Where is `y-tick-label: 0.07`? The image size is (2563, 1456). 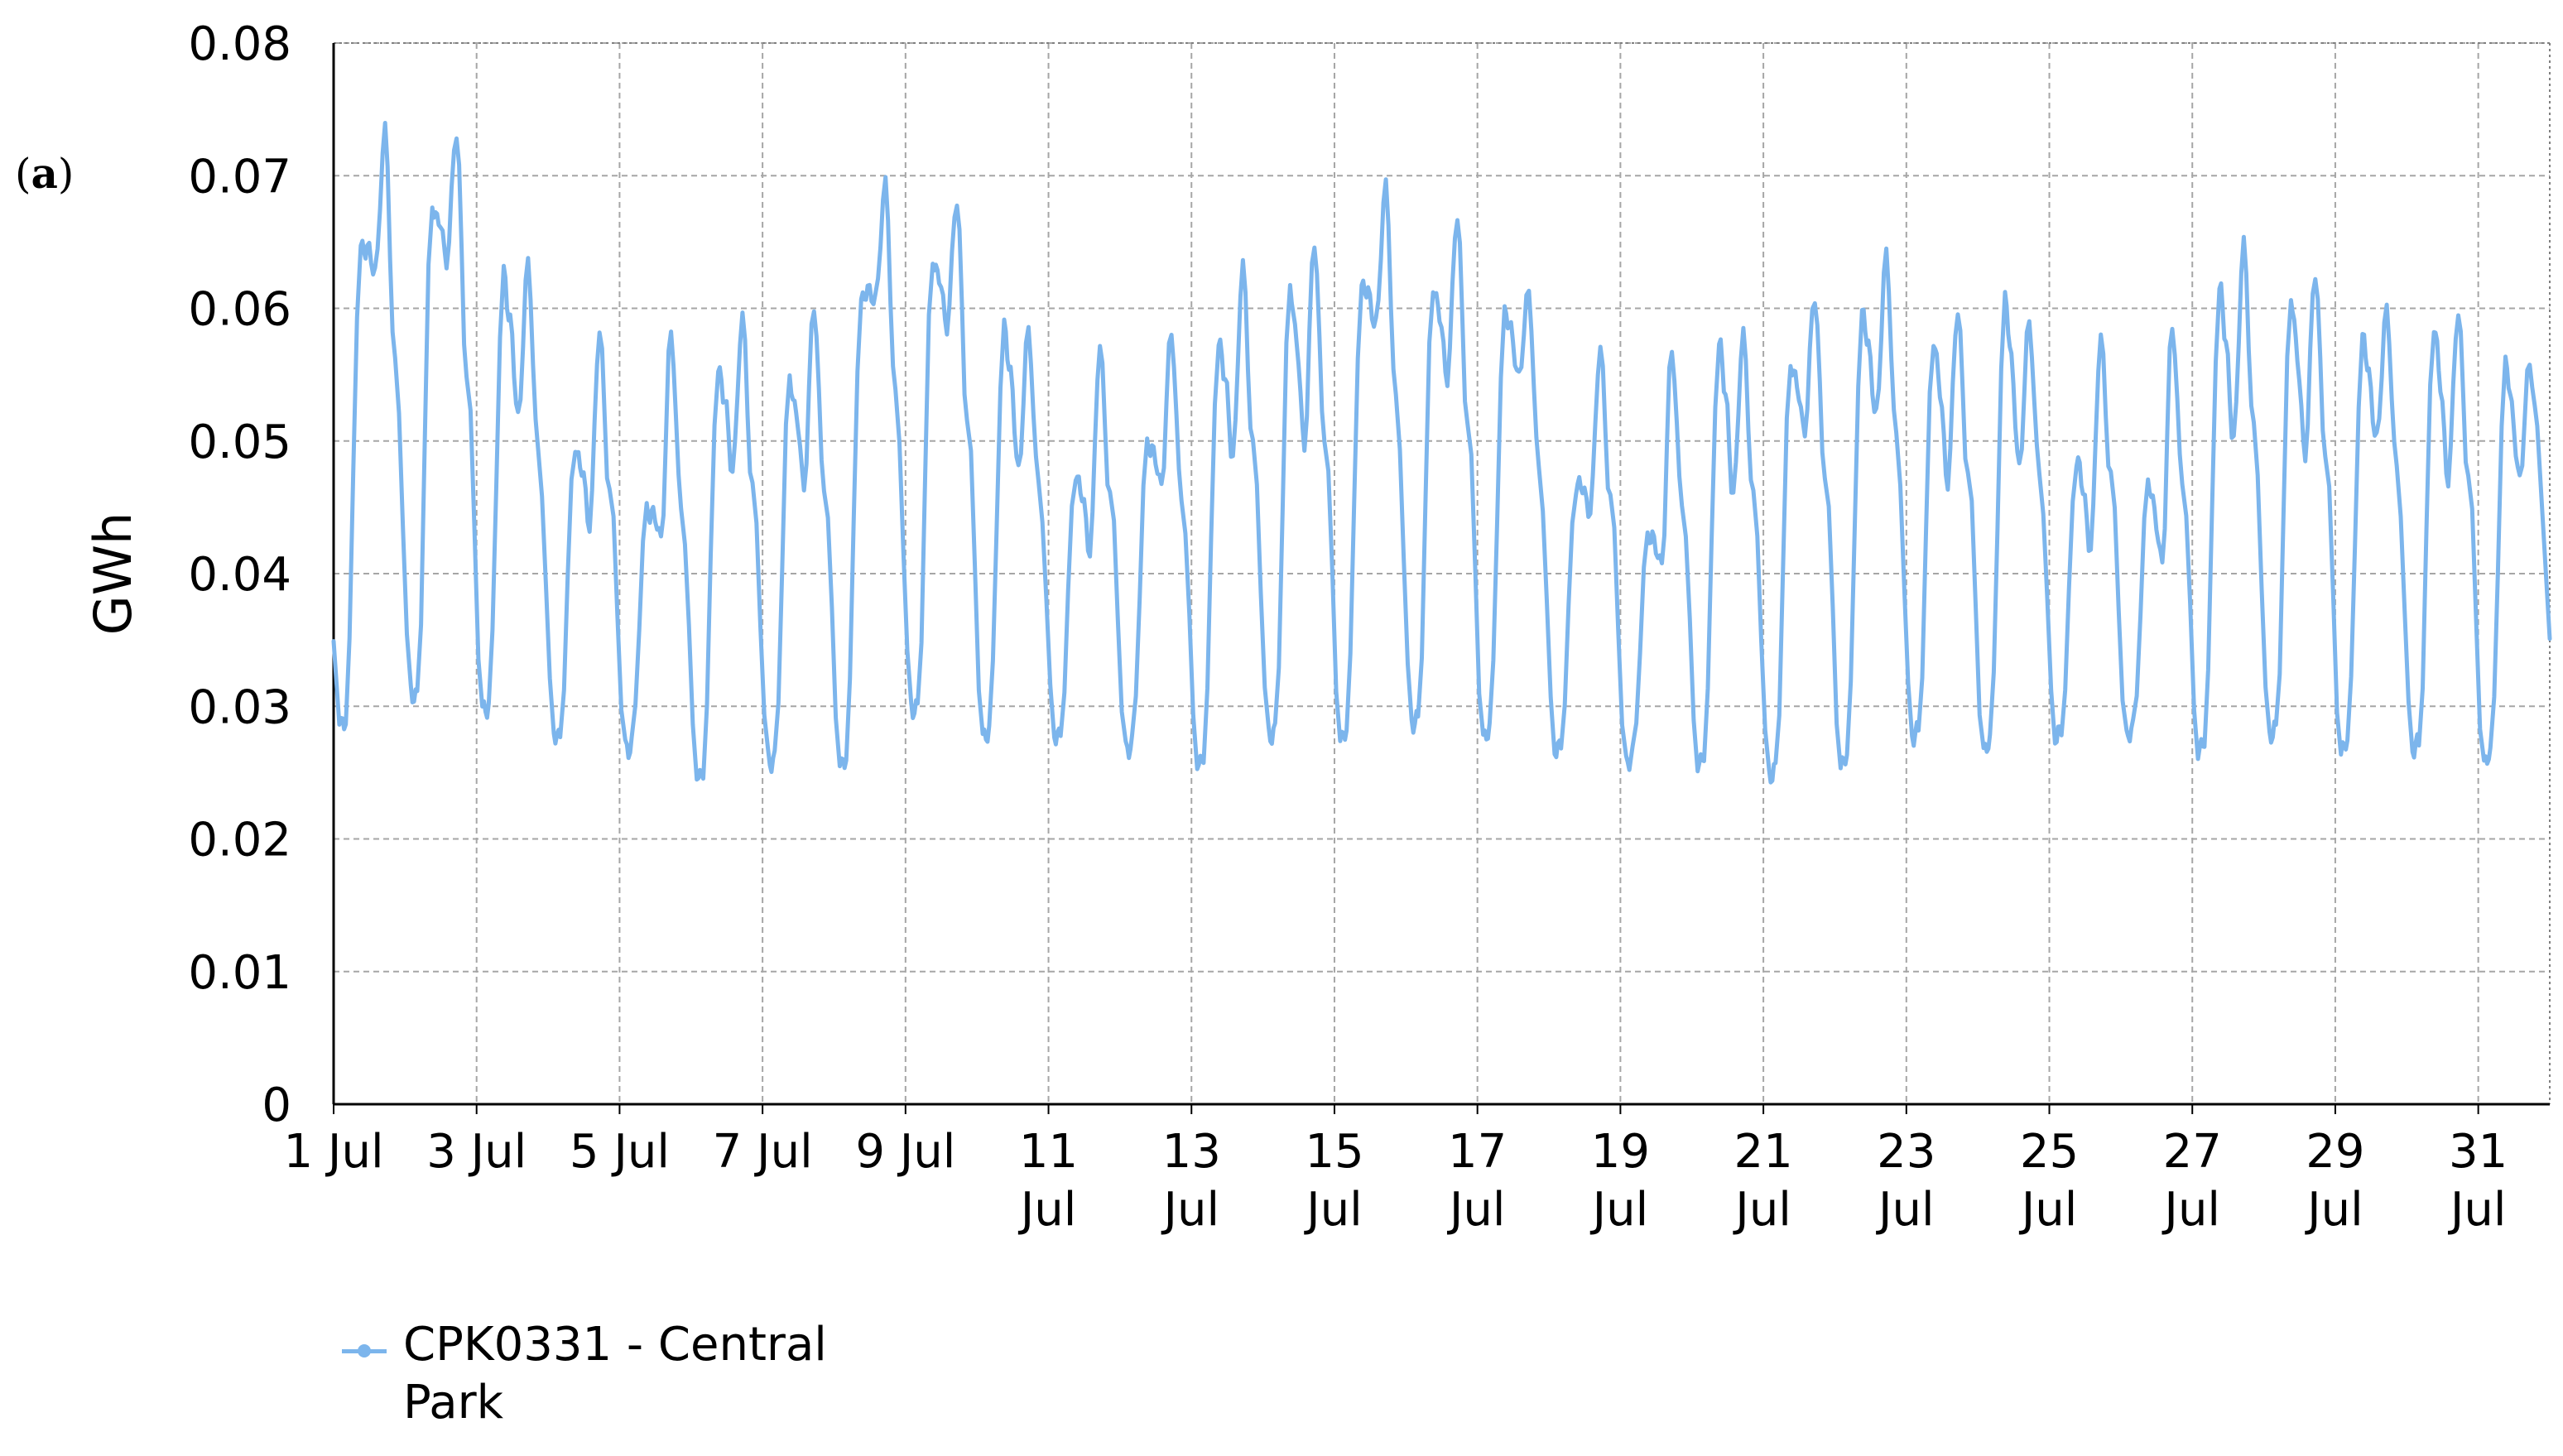
y-tick-label: 0.07 is located at coordinates (239, 177).